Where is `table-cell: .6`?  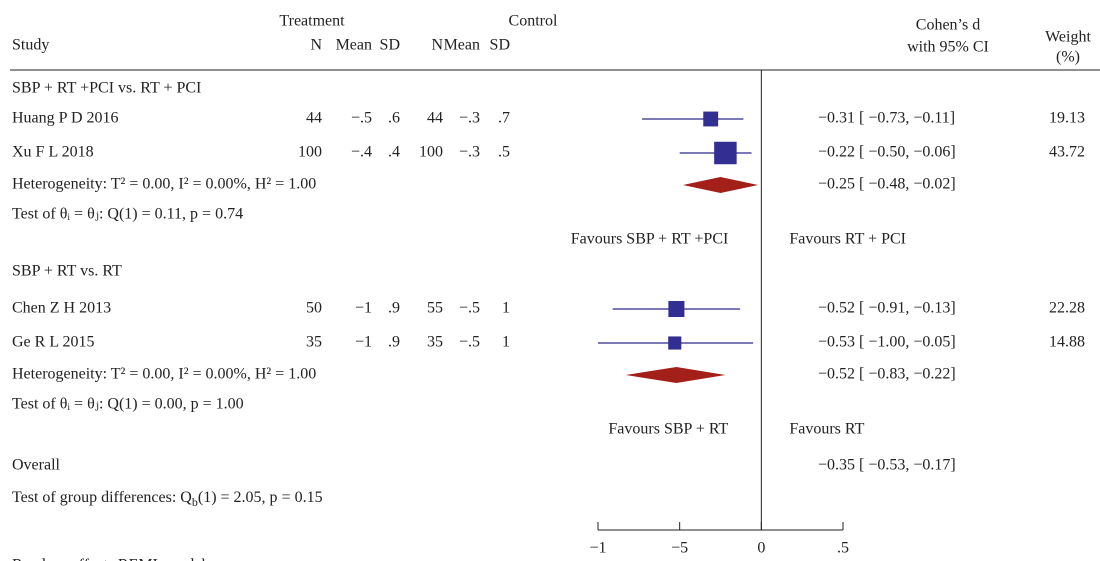
table-cell: .6 is located at coordinates (394, 118).